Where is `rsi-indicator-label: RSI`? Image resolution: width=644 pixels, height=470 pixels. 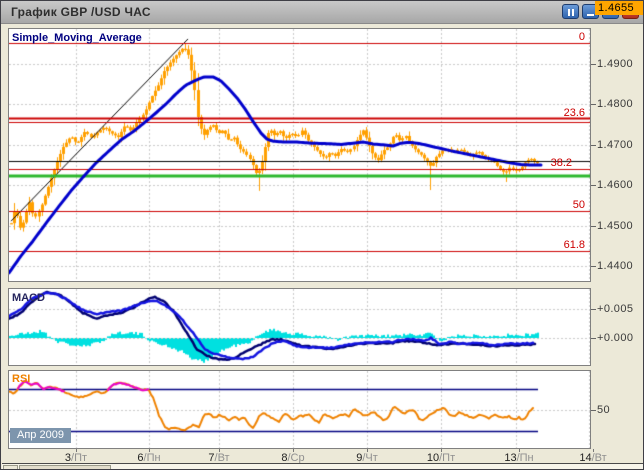 rsi-indicator-label: RSI is located at coordinates (21, 379).